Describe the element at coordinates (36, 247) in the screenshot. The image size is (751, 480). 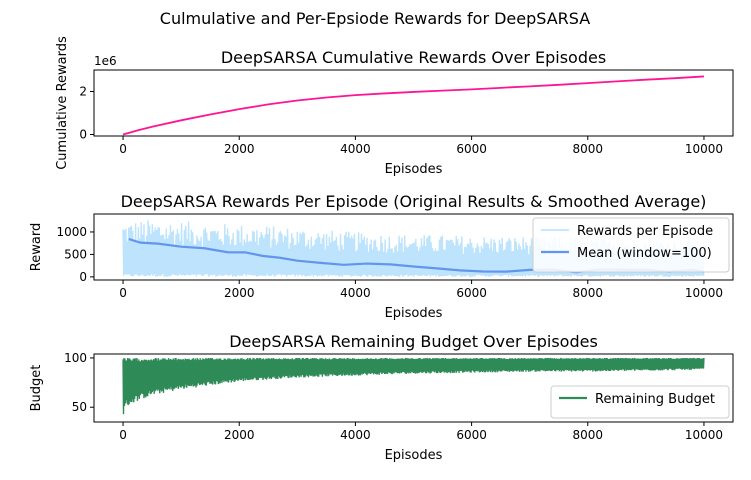
I see `y-axis-label: Reward` at that location.